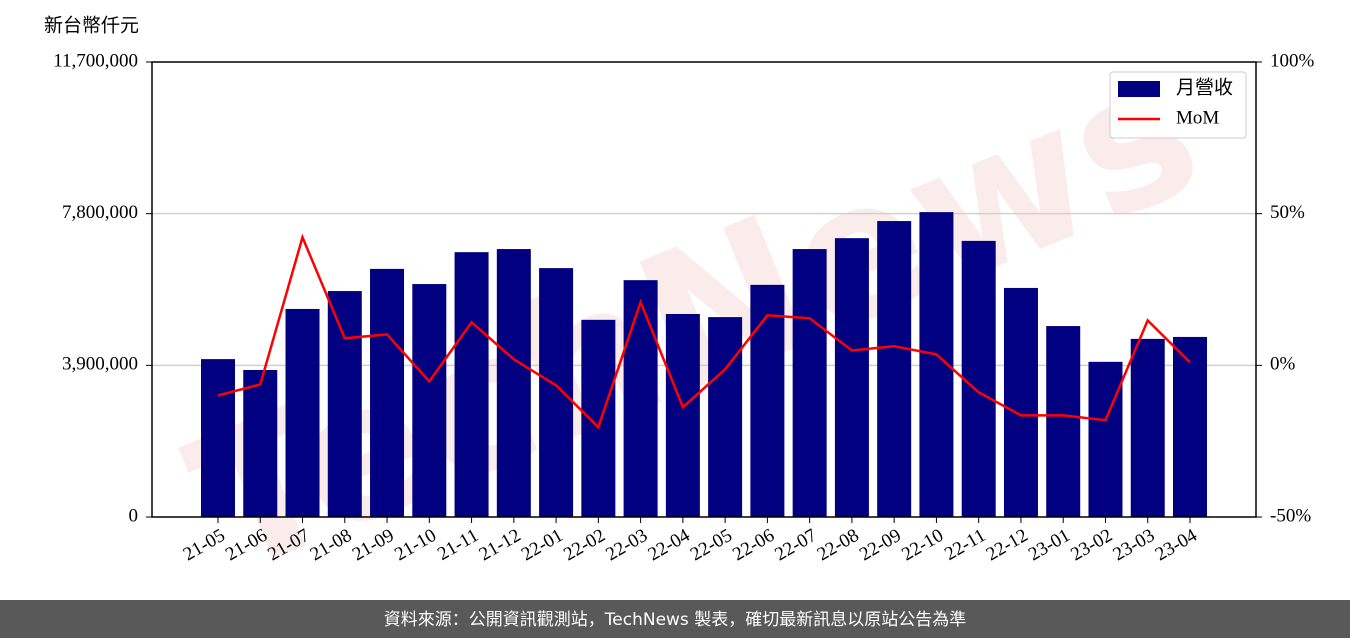 The height and width of the screenshot is (638, 1350). What do you see at coordinates (1287, 212) in the screenshot?
I see `y2-tick-label: 50%` at bounding box center [1287, 212].